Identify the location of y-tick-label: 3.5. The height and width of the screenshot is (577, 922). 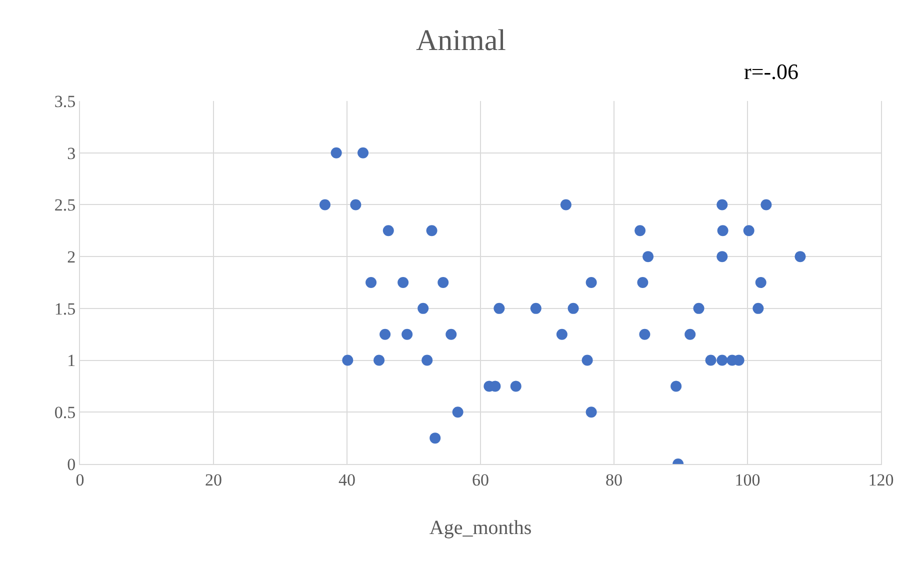
(65, 101).